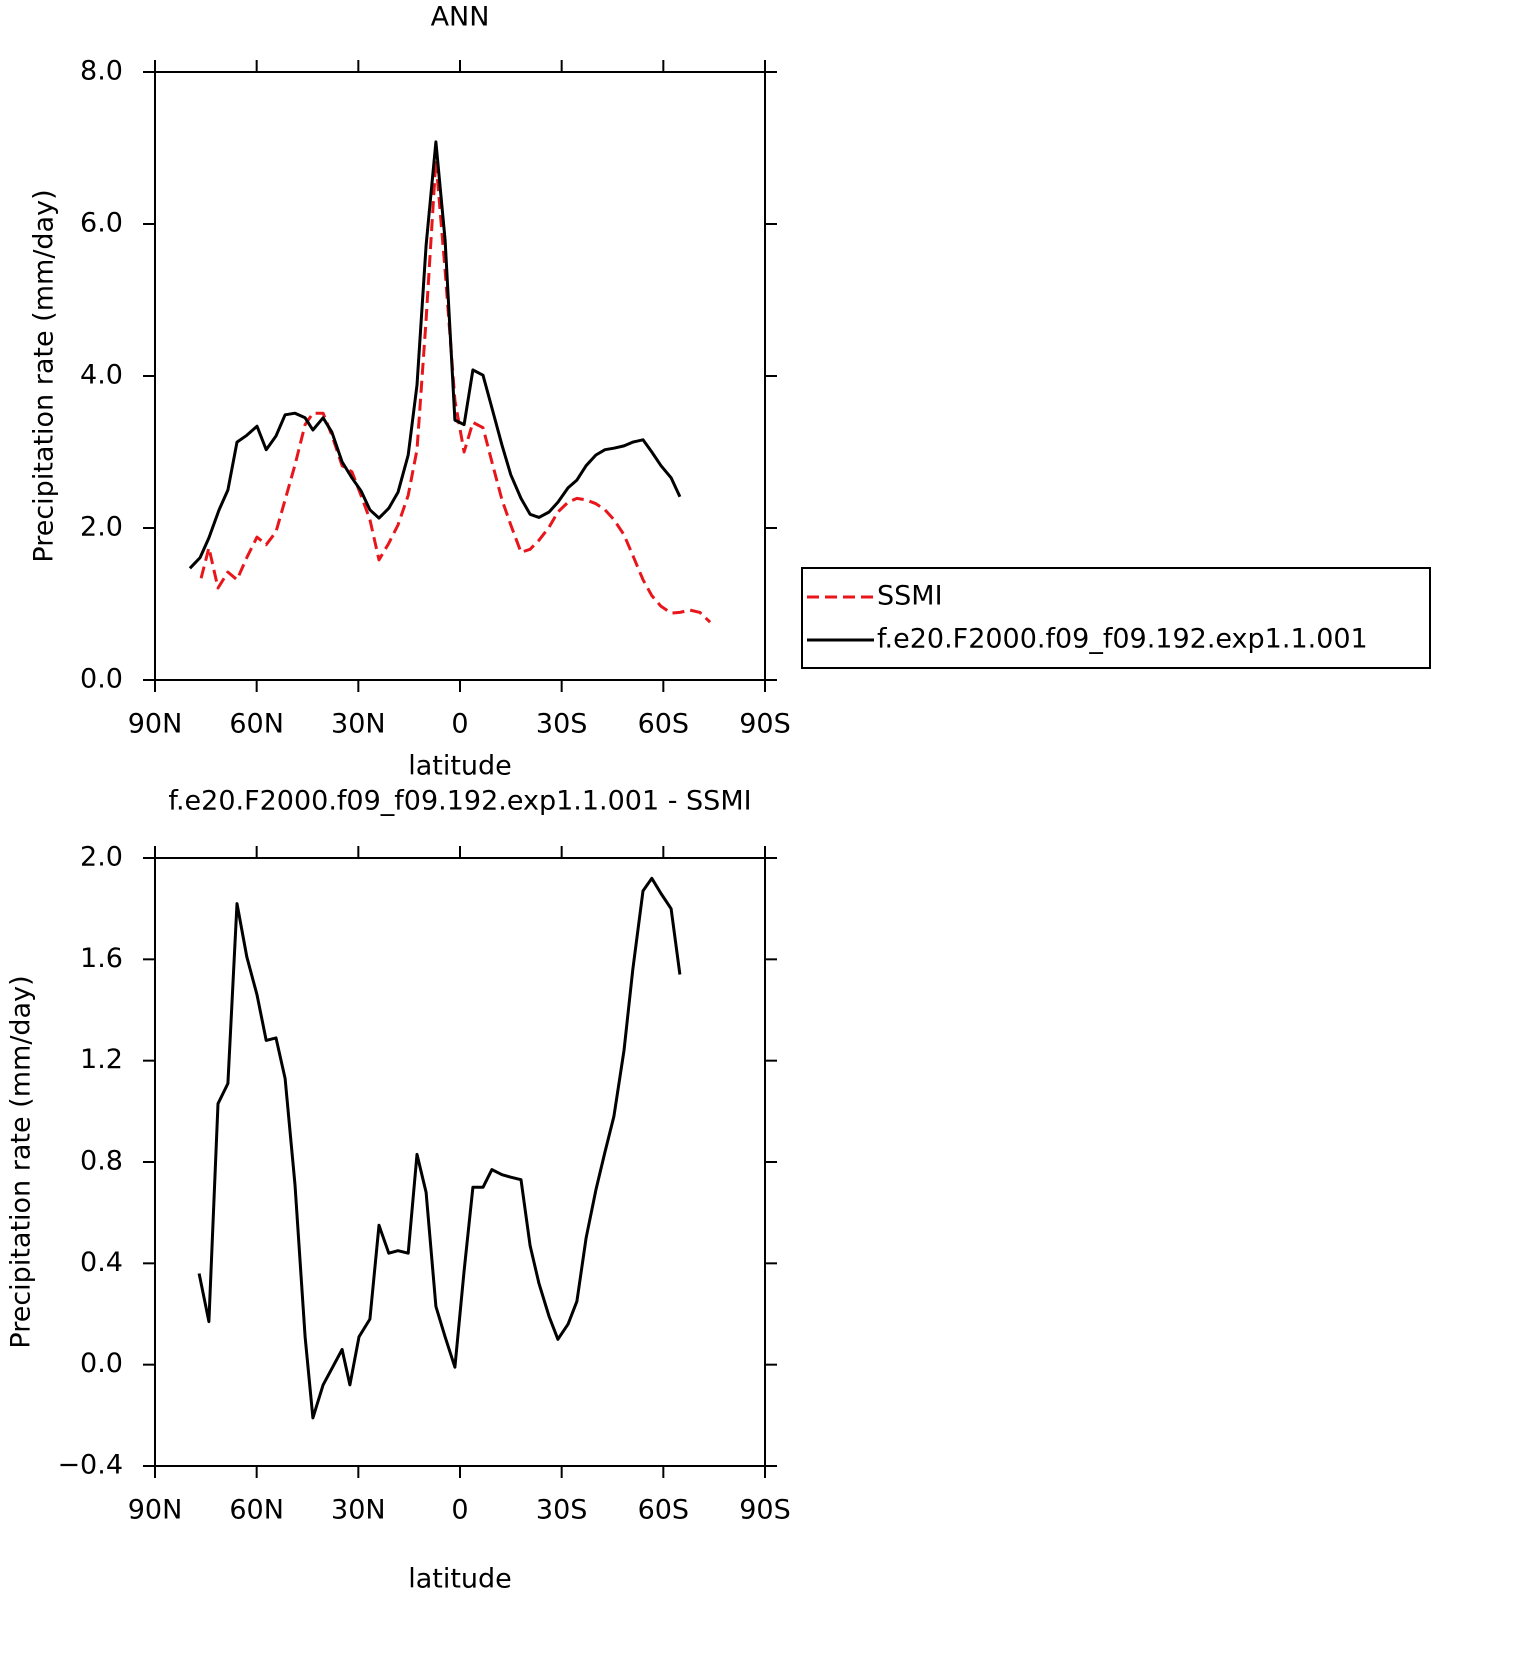 The height and width of the screenshot is (1654, 1513). What do you see at coordinates (460, 17) in the screenshot?
I see `chart-title: ANN` at bounding box center [460, 17].